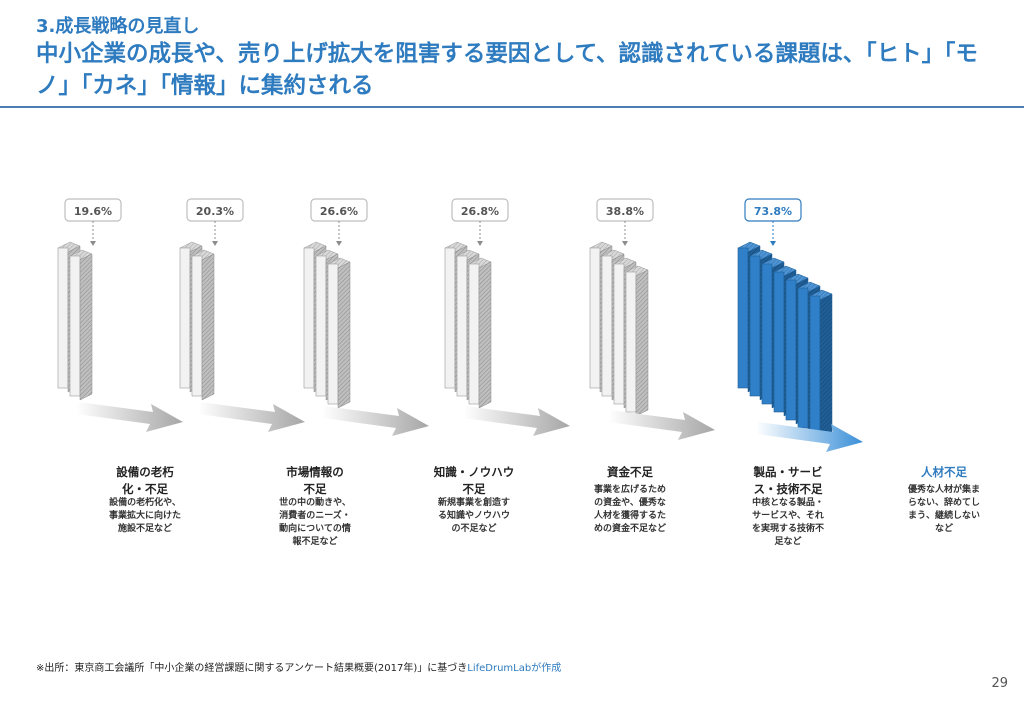 This screenshot has height=709, width=1024. I want to click on category-description-line: 消費者のニーズ・, so click(315, 516).